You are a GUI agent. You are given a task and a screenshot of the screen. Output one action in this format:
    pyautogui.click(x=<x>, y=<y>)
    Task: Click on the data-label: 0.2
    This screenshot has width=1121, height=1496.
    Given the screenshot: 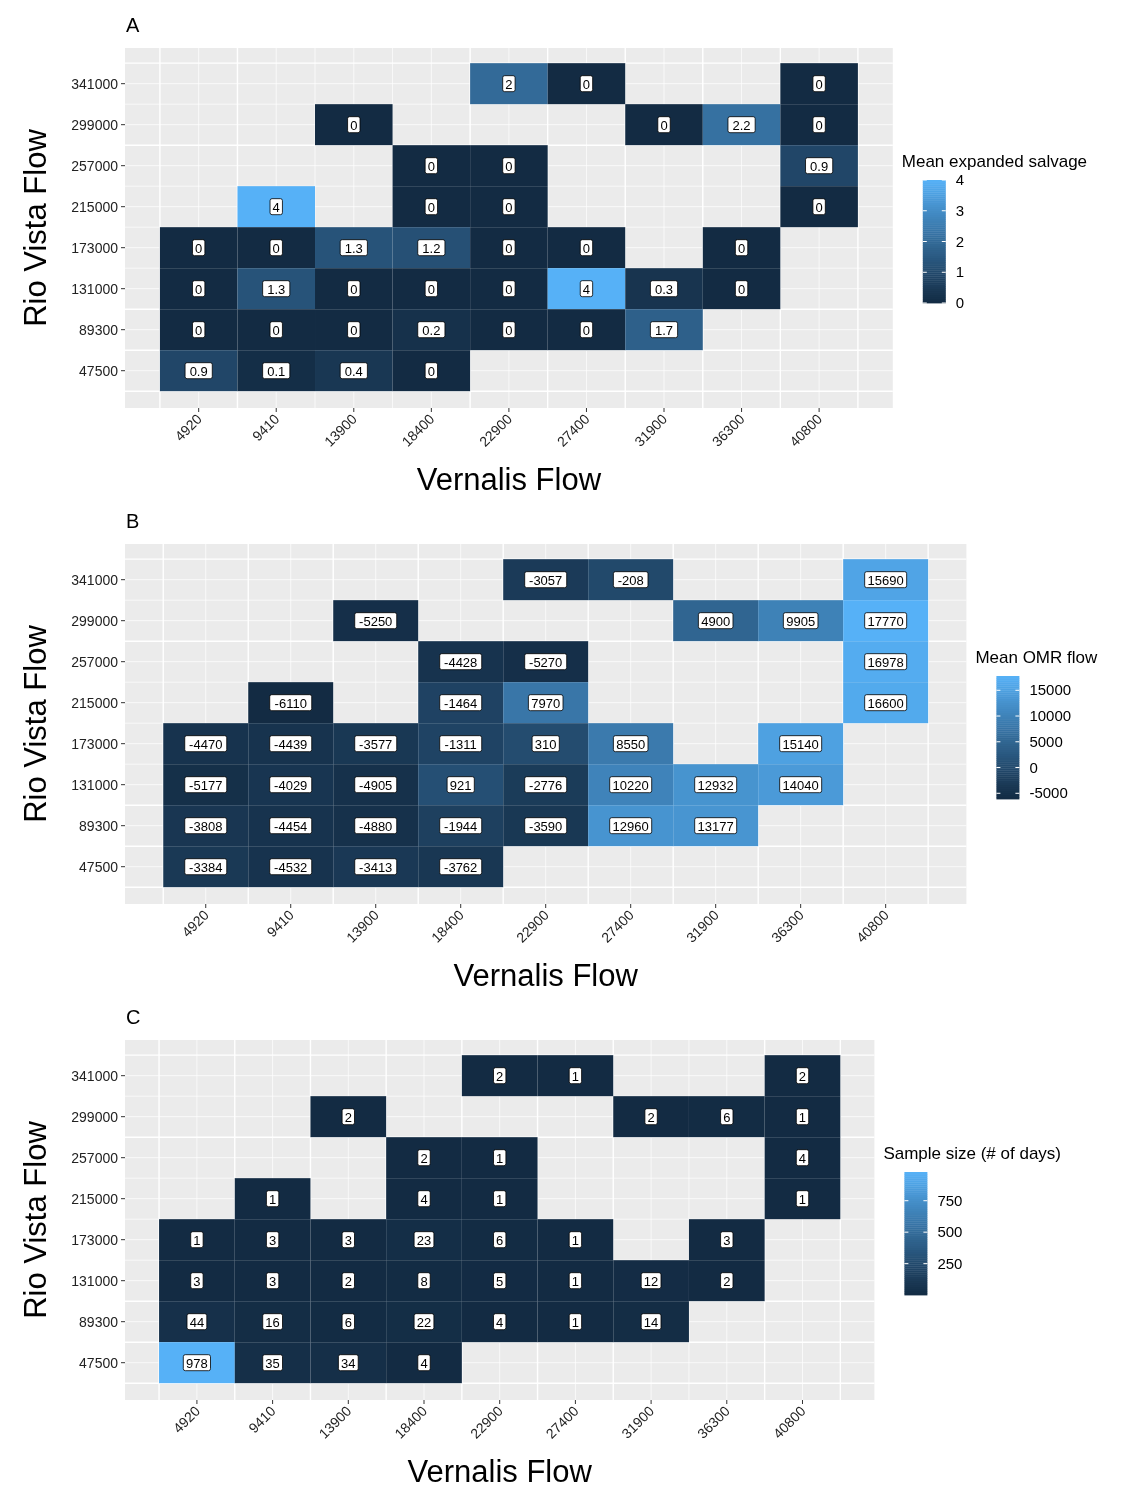 What is the action you would take?
    pyautogui.click(x=431, y=330)
    